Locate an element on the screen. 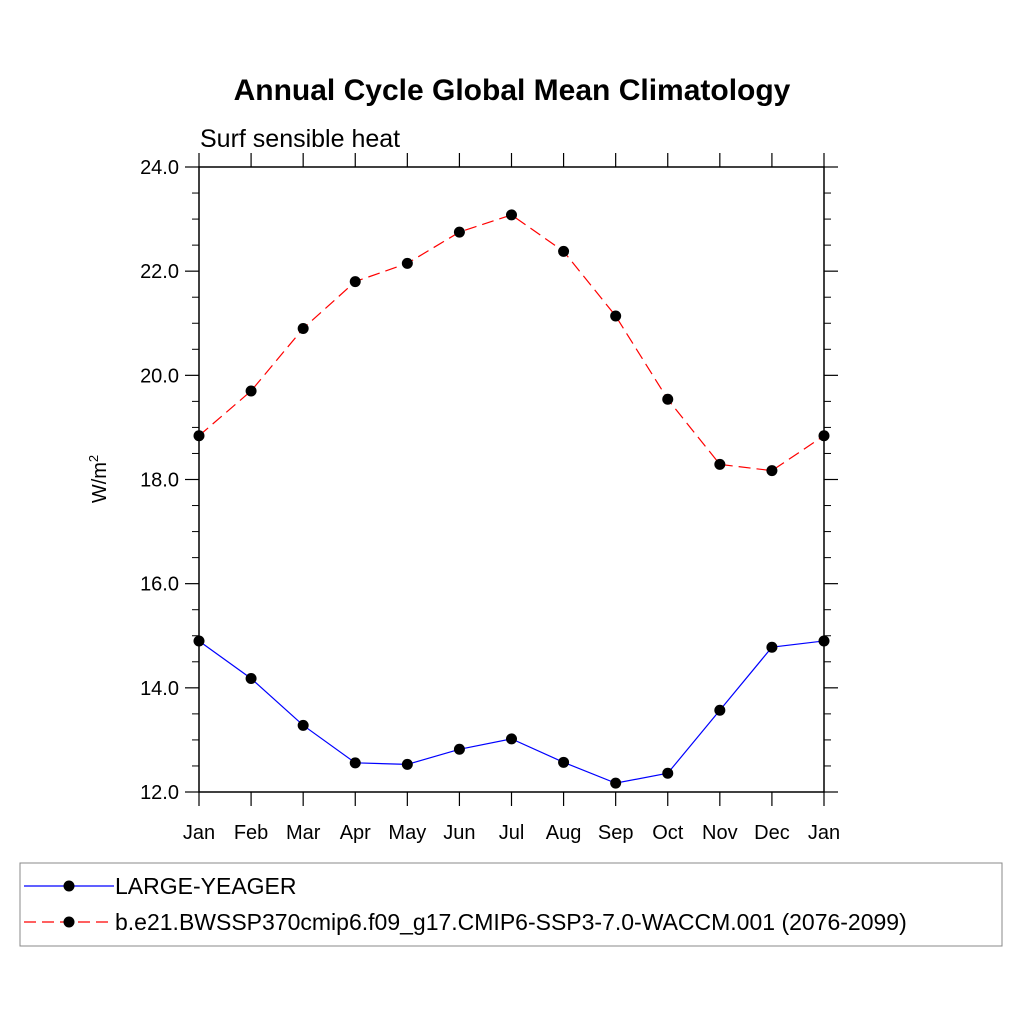 The height and width of the screenshot is (1024, 1024). y-tick-label: 24.0 is located at coordinates (159, 168).